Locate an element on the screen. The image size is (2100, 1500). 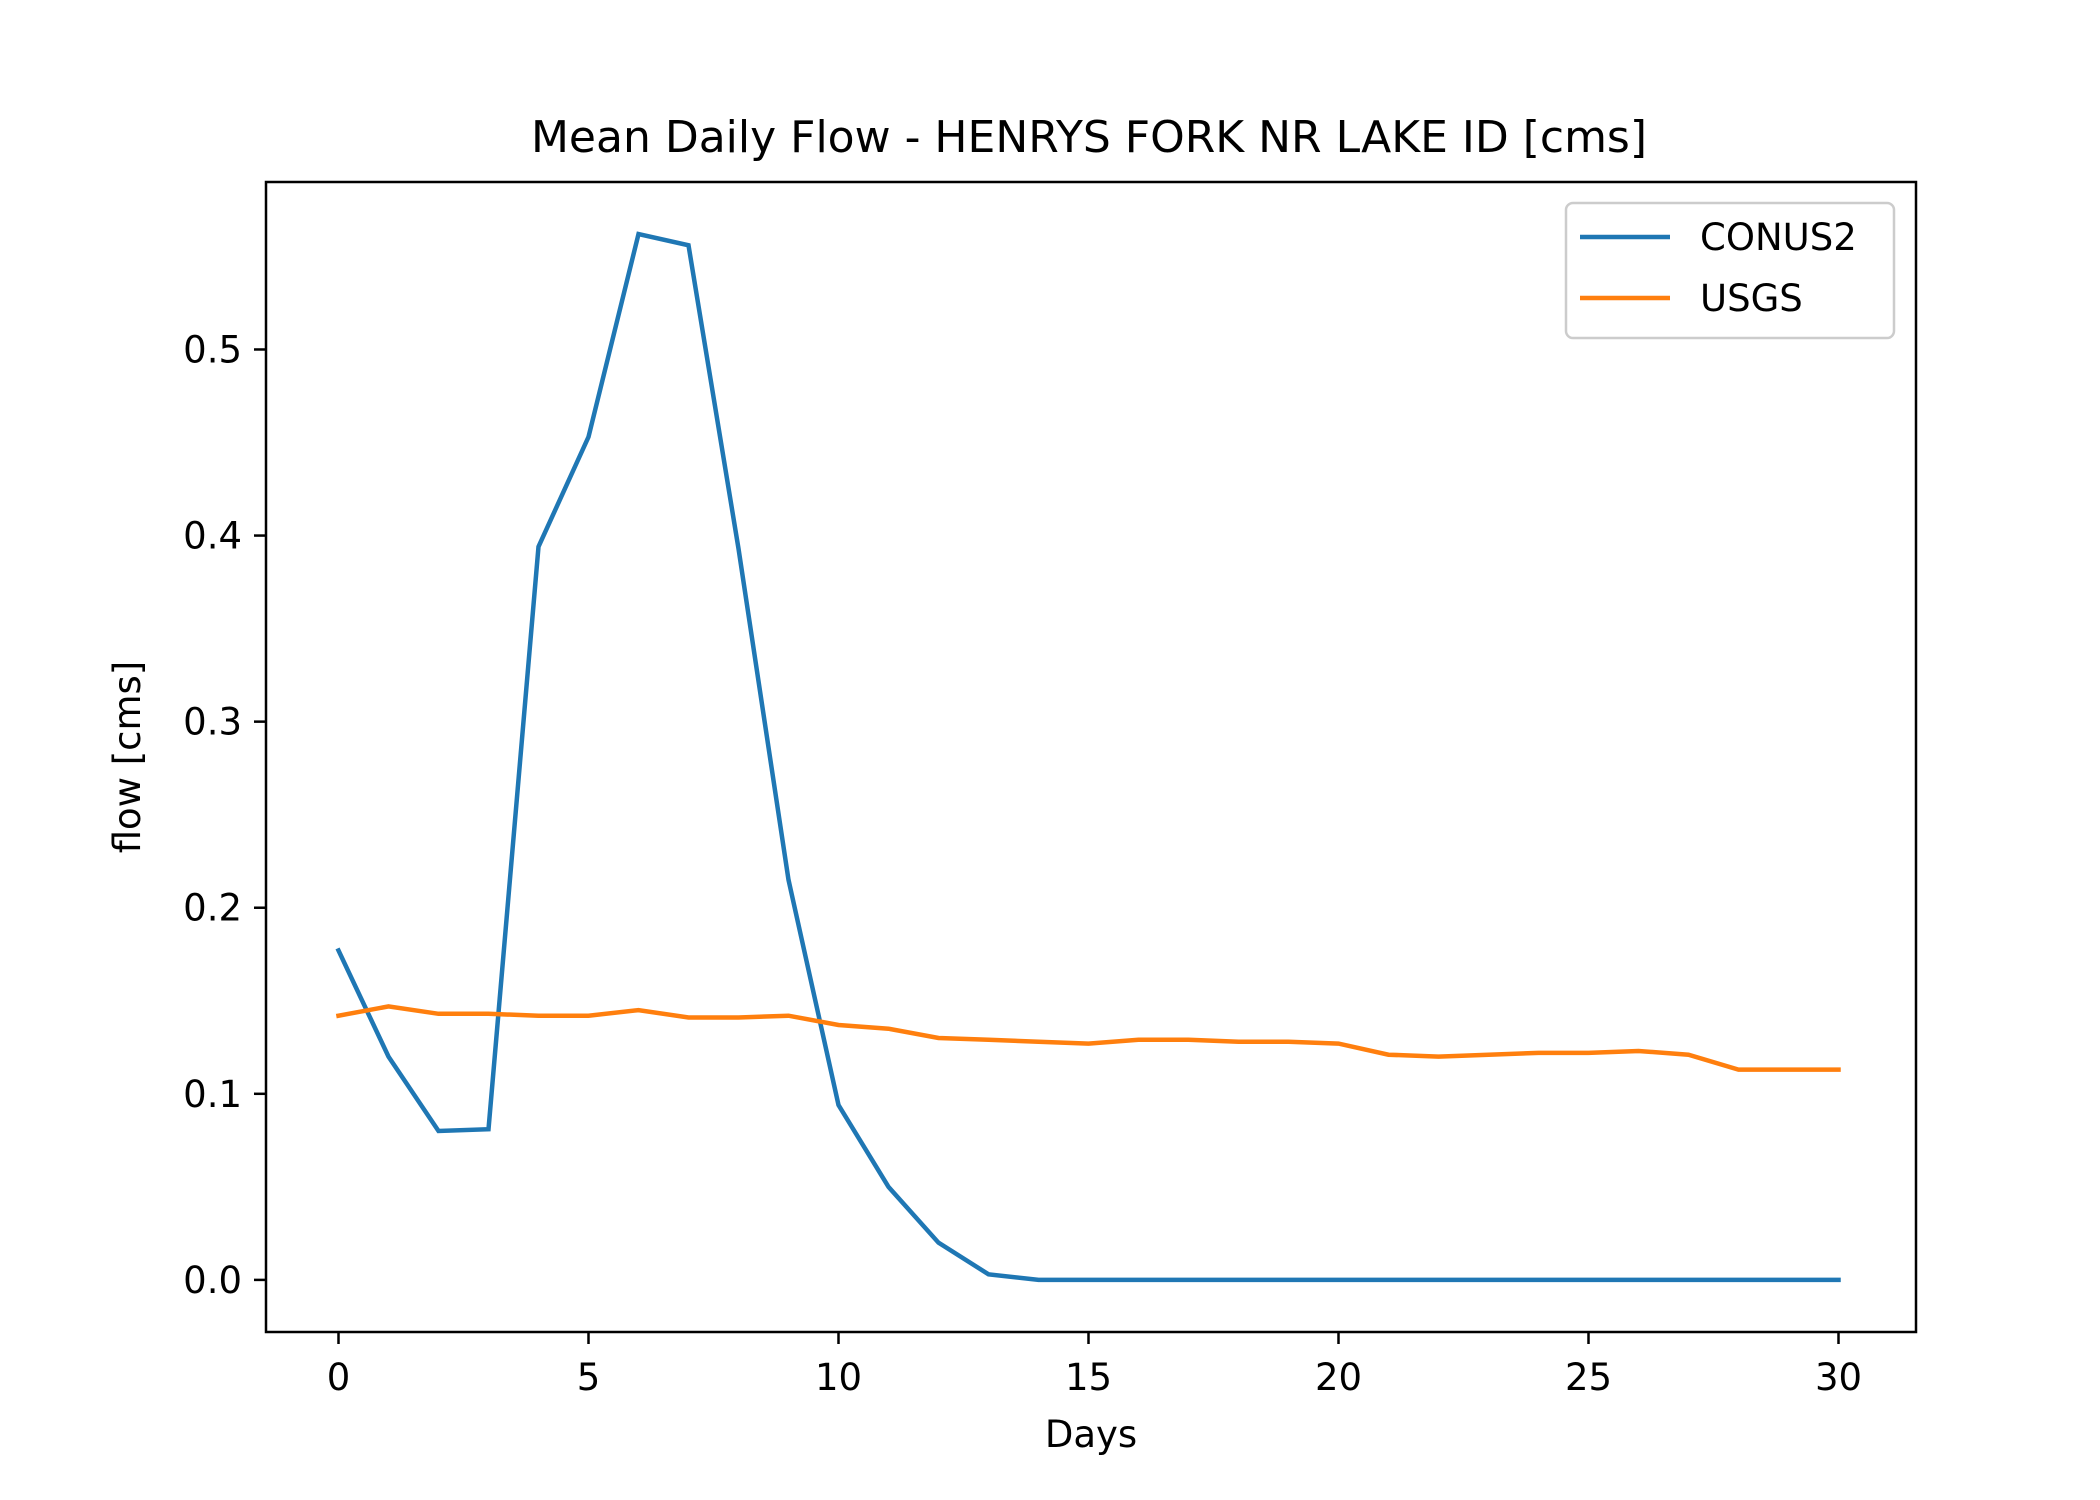
x-tick-label: 30 is located at coordinates (1838, 1377).